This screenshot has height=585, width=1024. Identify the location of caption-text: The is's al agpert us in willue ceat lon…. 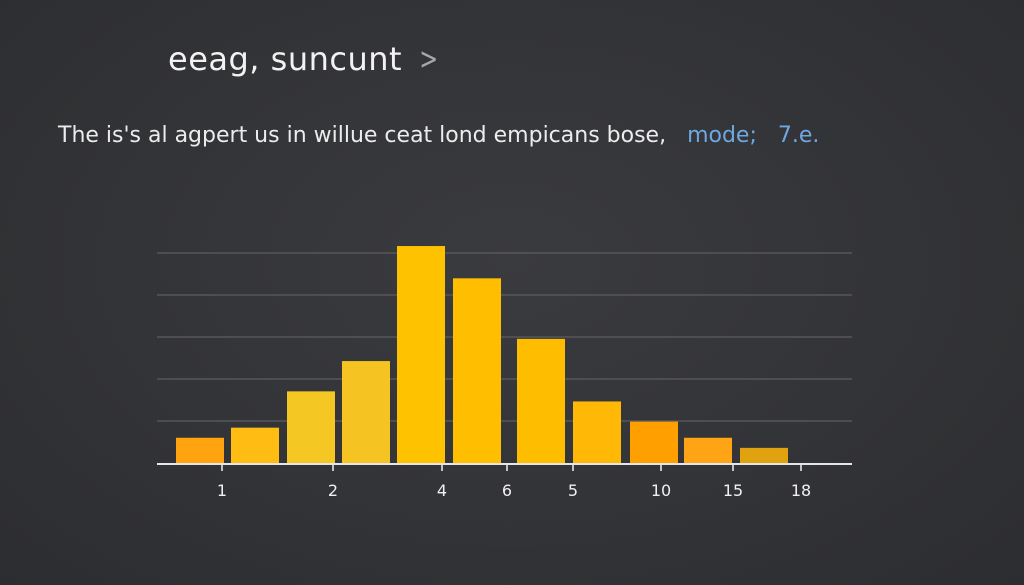
(362, 135).